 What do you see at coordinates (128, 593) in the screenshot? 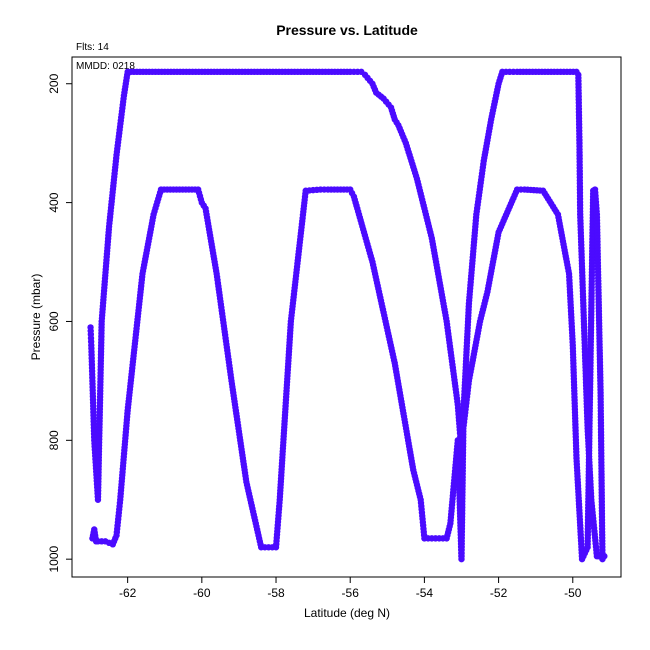
I see `x-tick-label: -62` at bounding box center [128, 593].